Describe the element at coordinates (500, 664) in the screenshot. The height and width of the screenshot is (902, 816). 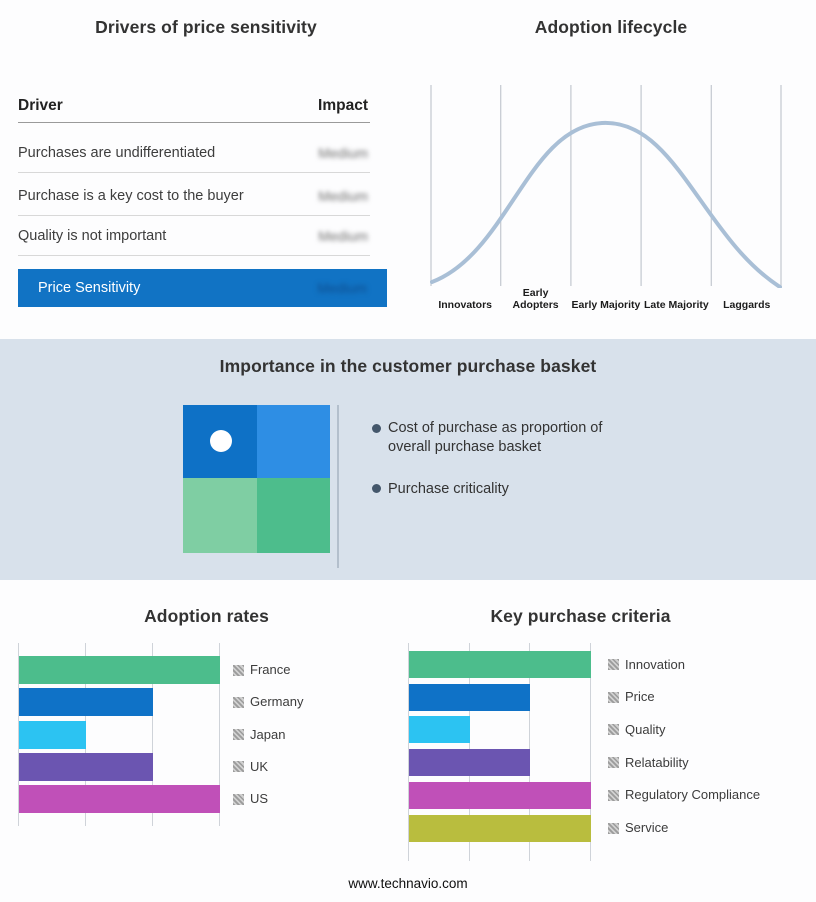
I see `bar-innovation` at that location.